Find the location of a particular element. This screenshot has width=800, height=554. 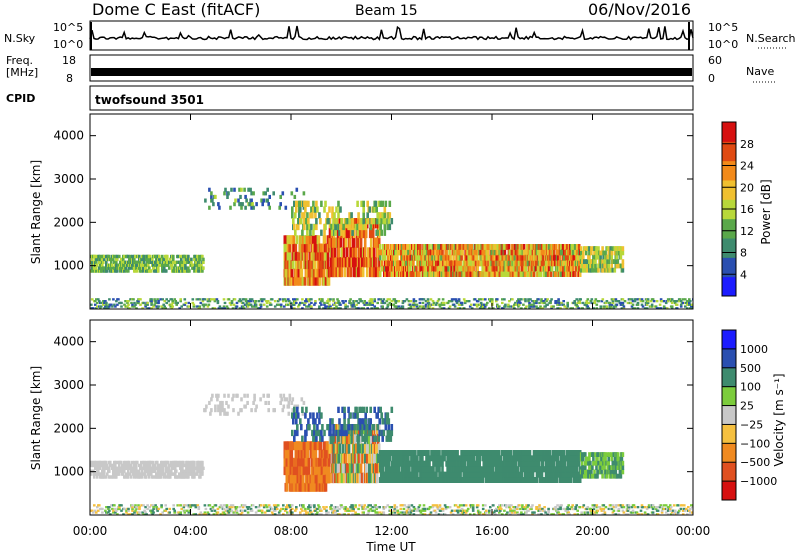

noise-right-label: N.Search is located at coordinates (771, 38).